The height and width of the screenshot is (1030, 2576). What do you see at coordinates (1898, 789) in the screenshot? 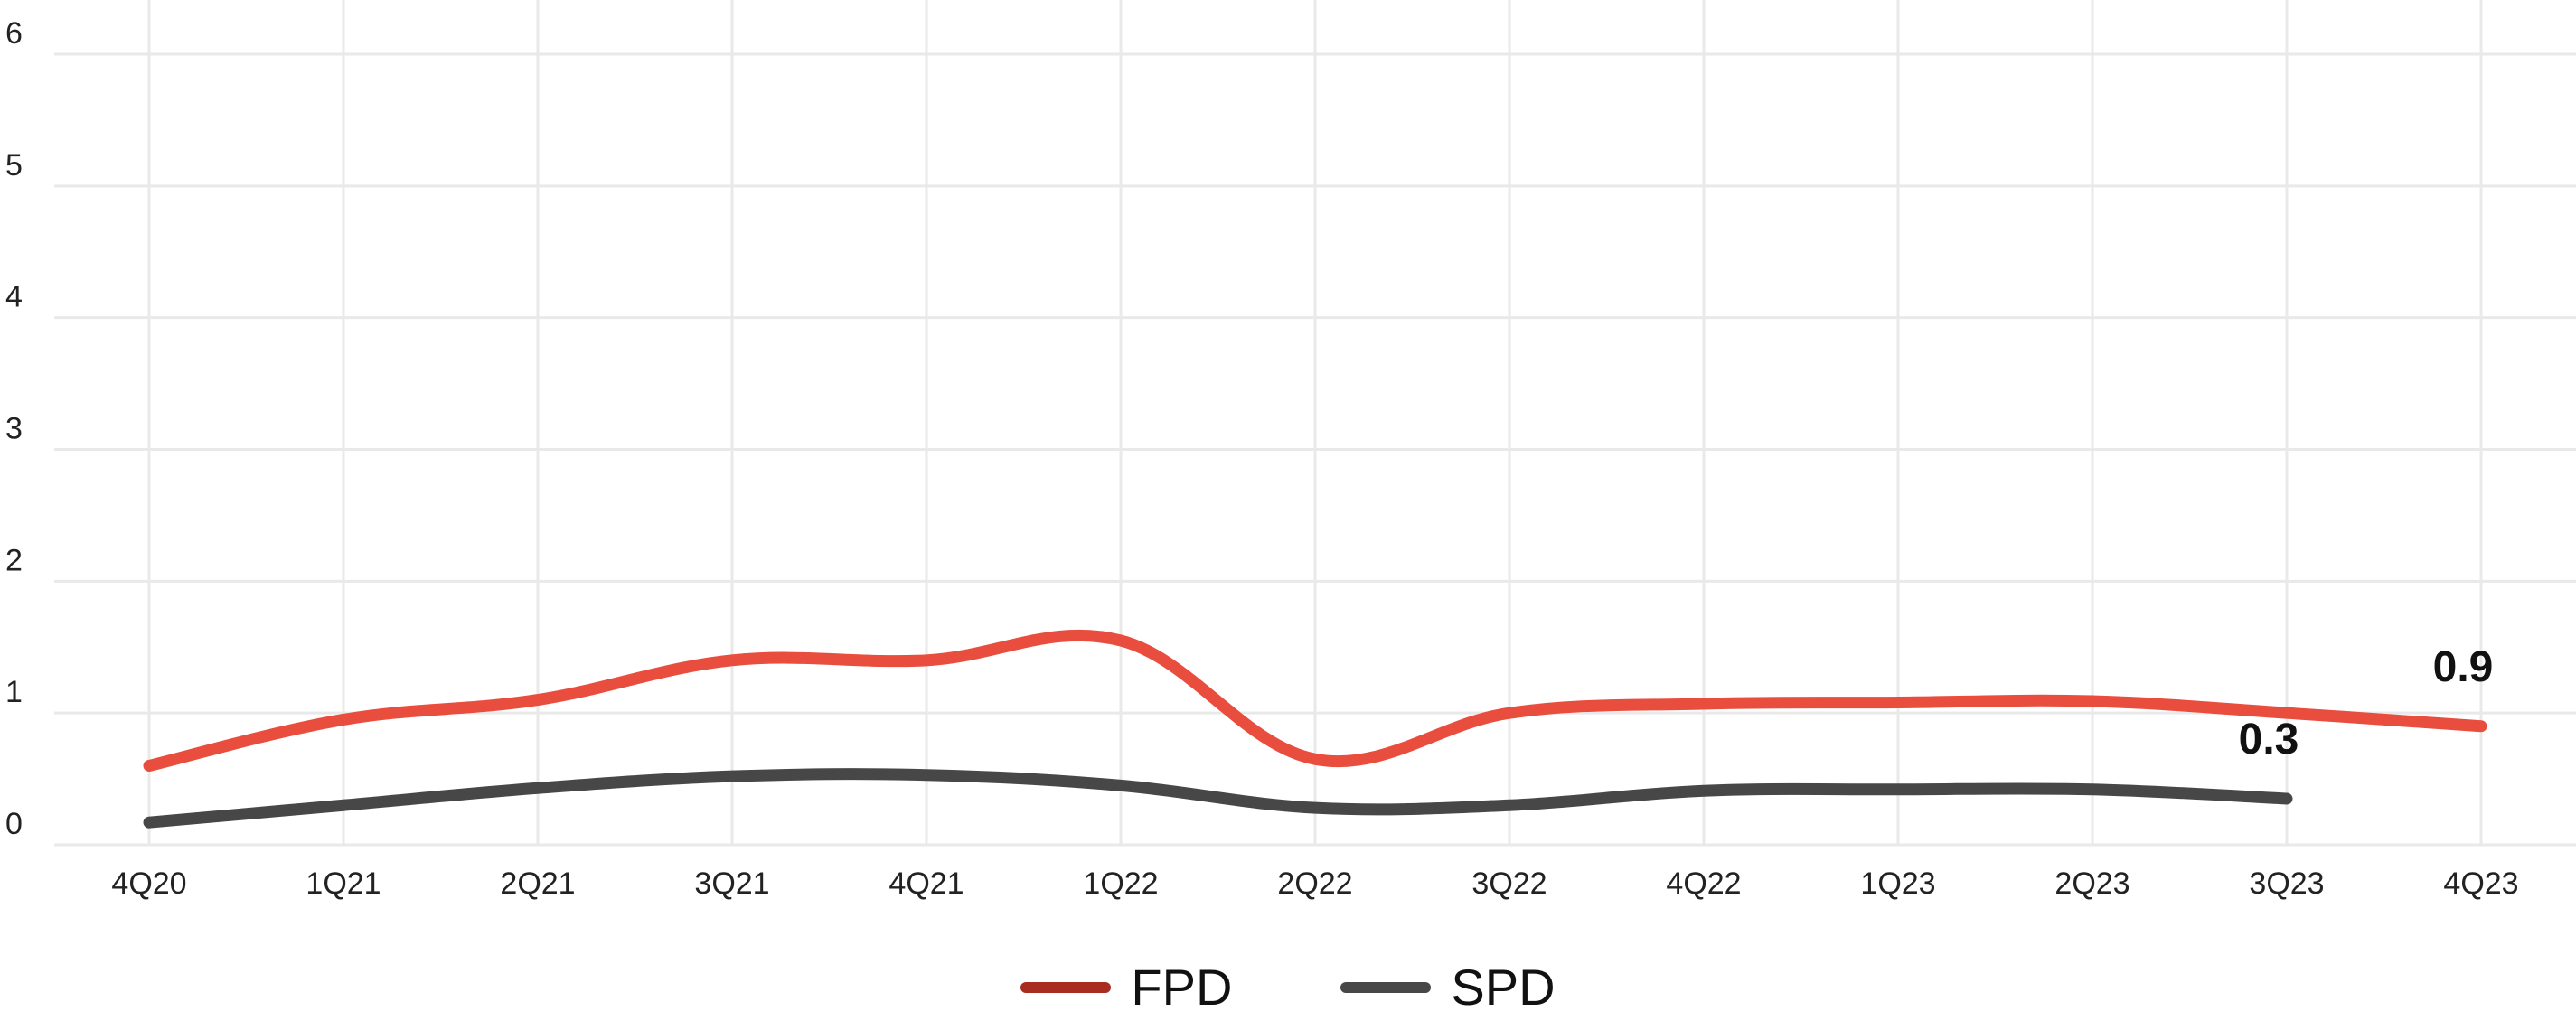
I see `data-point-spd-1Q23` at bounding box center [1898, 789].